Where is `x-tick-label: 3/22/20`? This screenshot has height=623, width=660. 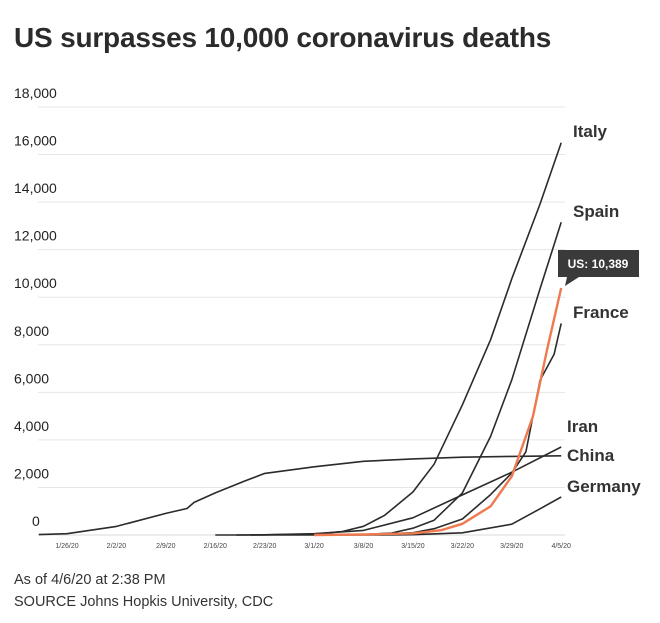
x-tick-label: 3/22/20 is located at coordinates (462, 546).